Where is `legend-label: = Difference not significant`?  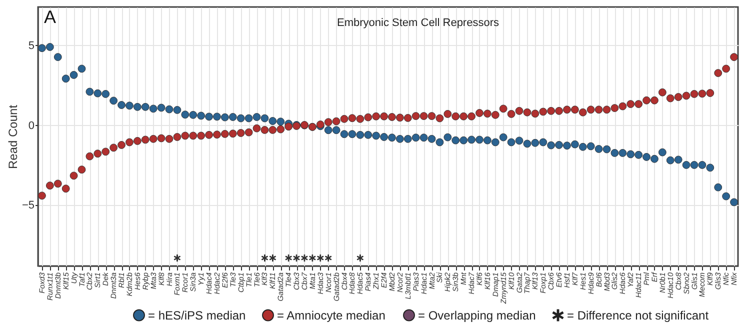 legend-label: = Difference not significant is located at coordinates (638, 315).